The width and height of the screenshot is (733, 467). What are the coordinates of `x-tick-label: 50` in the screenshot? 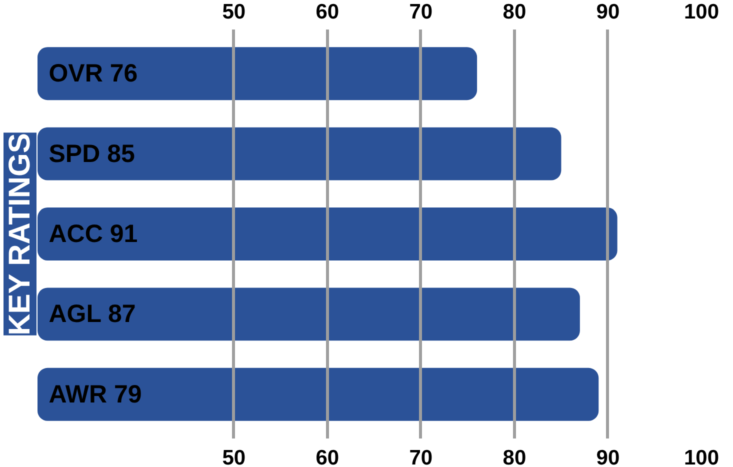 It's located at (234, 12).